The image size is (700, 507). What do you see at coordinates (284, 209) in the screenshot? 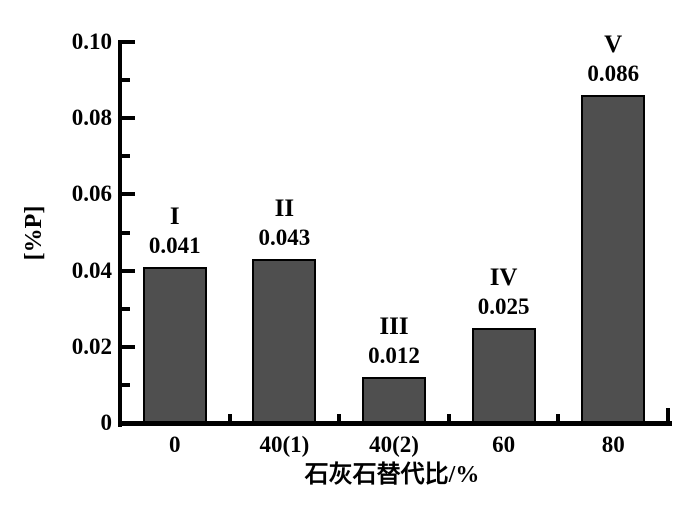
I see `bar-roman-label: II` at bounding box center [284, 209].